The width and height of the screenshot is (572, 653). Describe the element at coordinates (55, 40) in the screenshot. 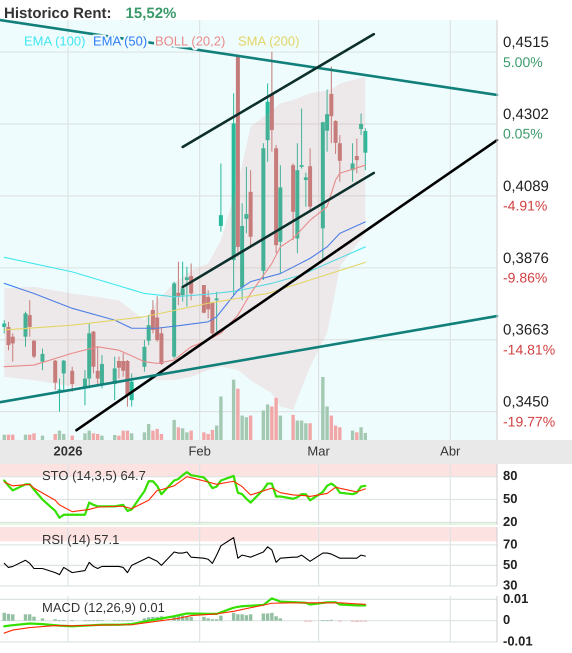

I see `text: EMA (100)` at that location.